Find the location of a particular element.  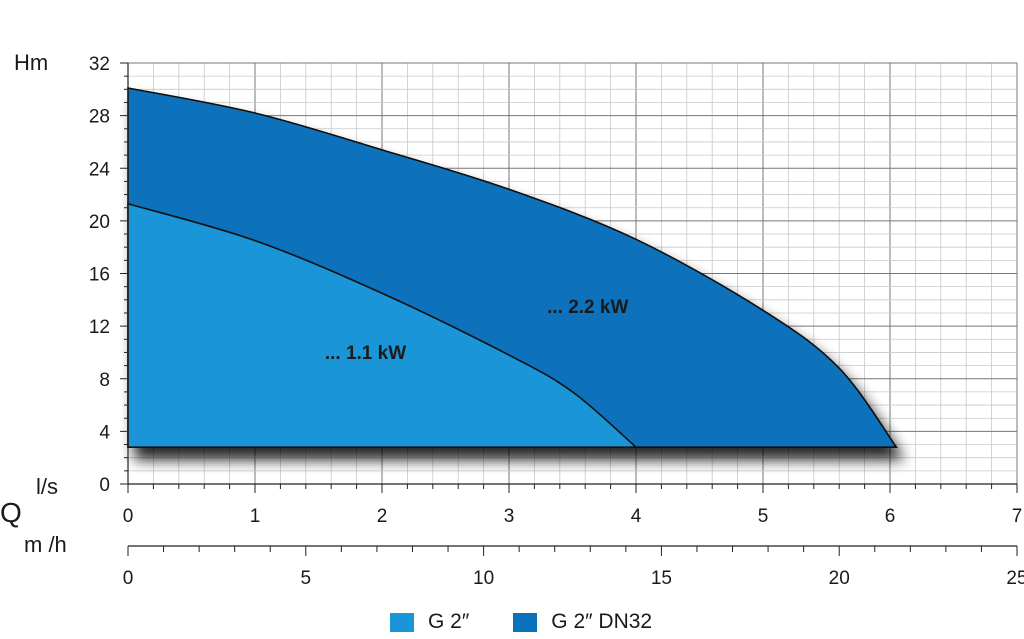

x-tick-label-ls: 4 is located at coordinates (636, 516).